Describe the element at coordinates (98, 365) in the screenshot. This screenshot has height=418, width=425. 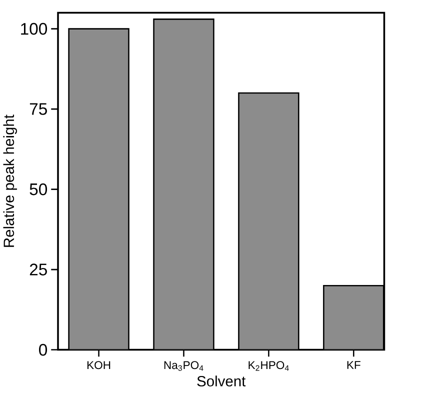
I see `x-tick-label: KOH` at that location.